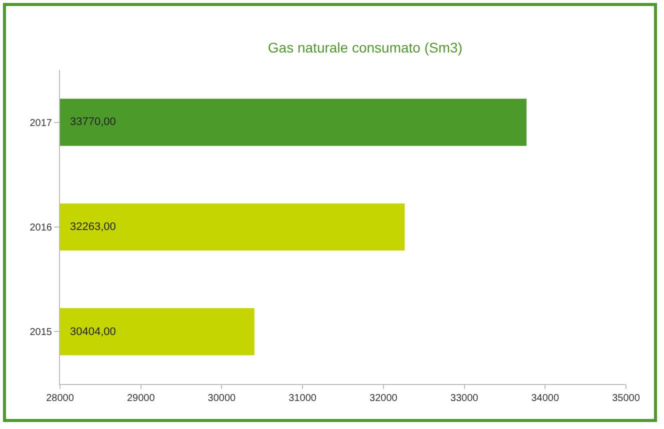 The image size is (664, 429). I want to click on data-label: 33770,00, so click(93, 122).